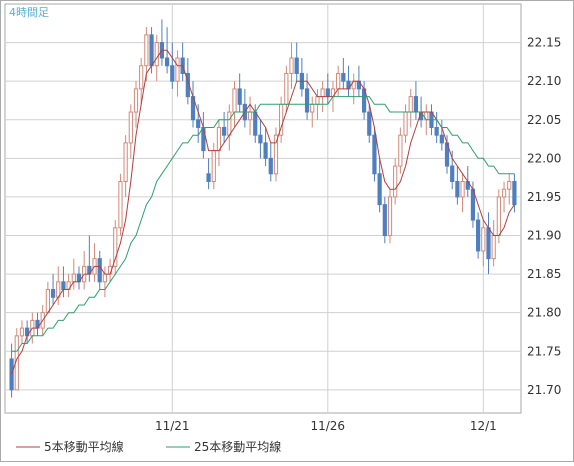 This screenshot has width=574, height=466. I want to click on legend-label: 5本移動平均線, so click(84, 446).